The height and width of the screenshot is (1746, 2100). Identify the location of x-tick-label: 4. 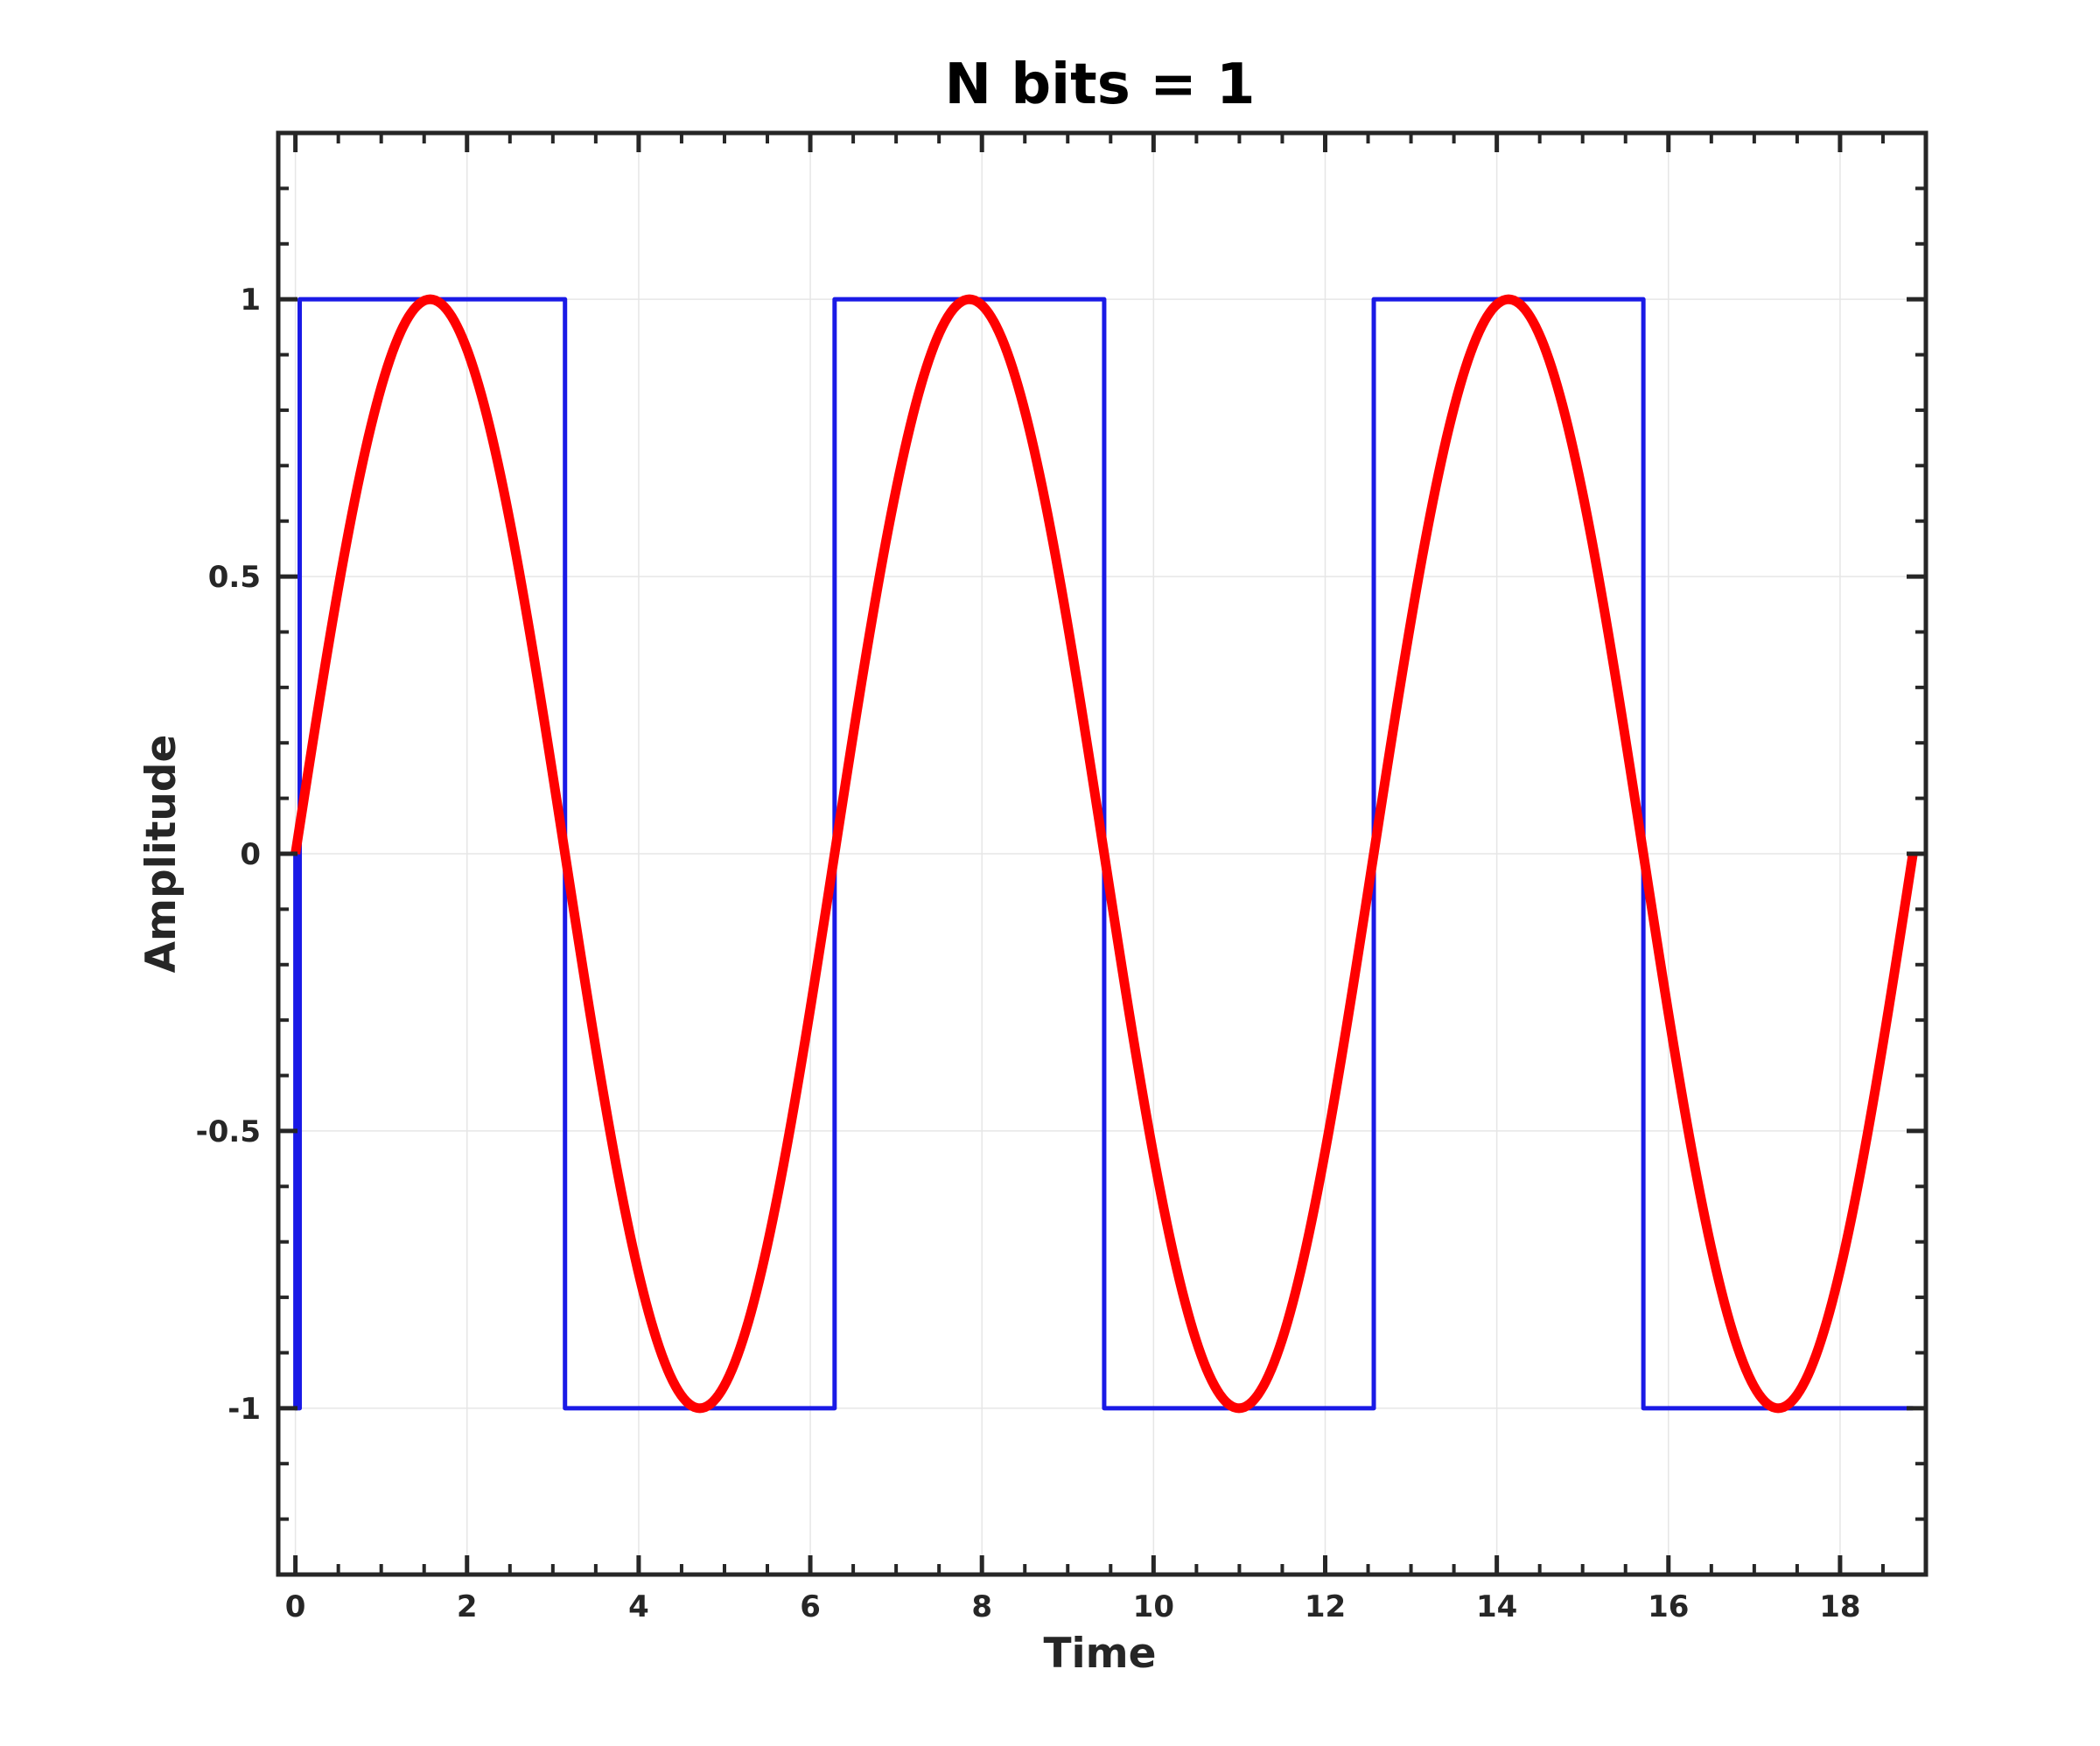
(638, 1606).